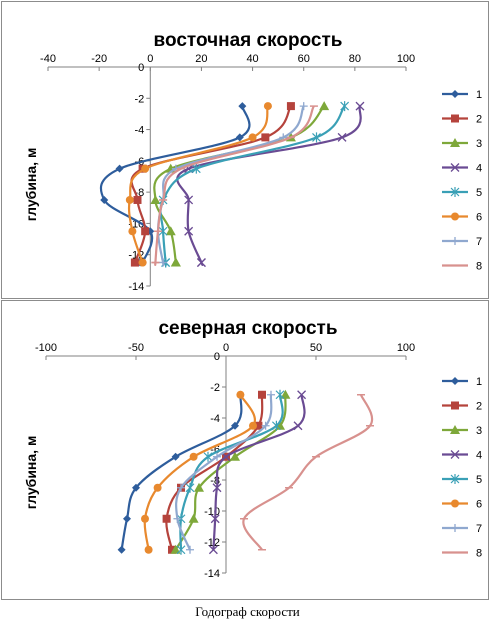  What do you see at coordinates (252, 59) in the screenshot?
I see `chart1-x-tick-label: 40` at bounding box center [252, 59].